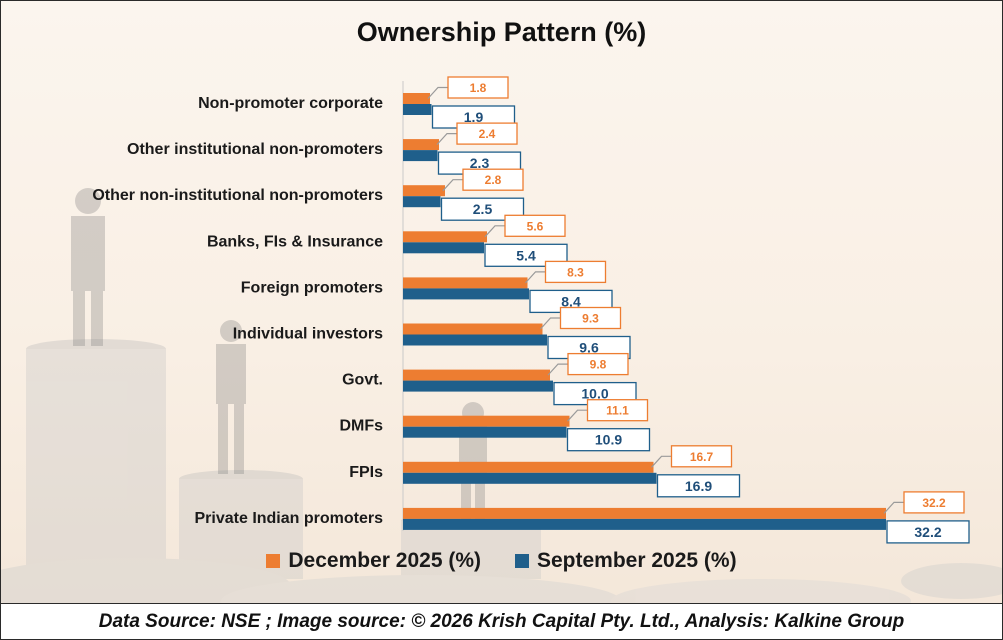 Image resolution: width=1003 pixels, height=640 pixels. I want to click on category-label: Govt., so click(362, 380).